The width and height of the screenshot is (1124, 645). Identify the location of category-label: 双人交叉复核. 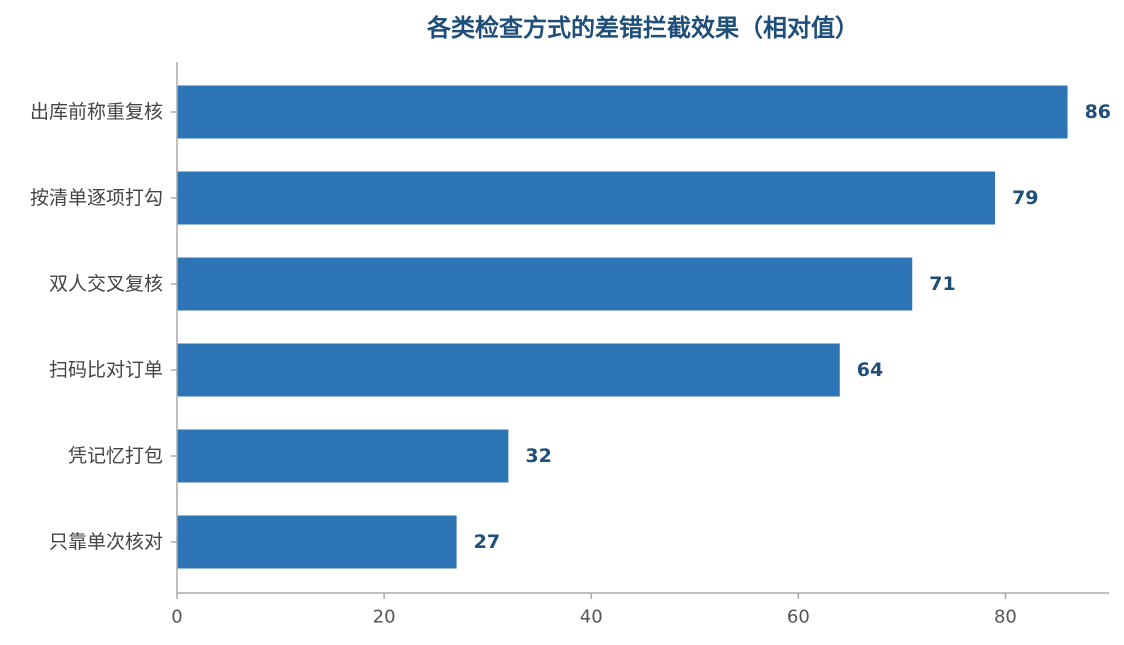
(106, 284).